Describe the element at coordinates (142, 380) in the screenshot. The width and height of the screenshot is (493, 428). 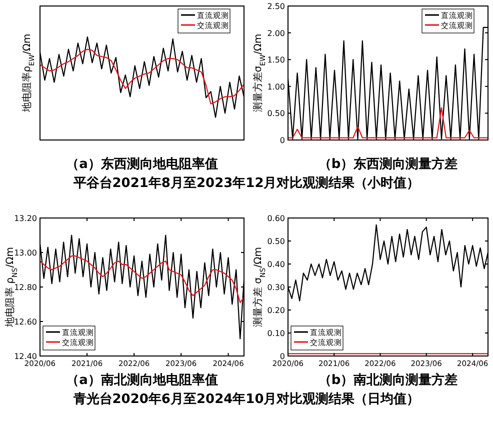
I see `text: （a）南北测向地电阻率值` at that location.